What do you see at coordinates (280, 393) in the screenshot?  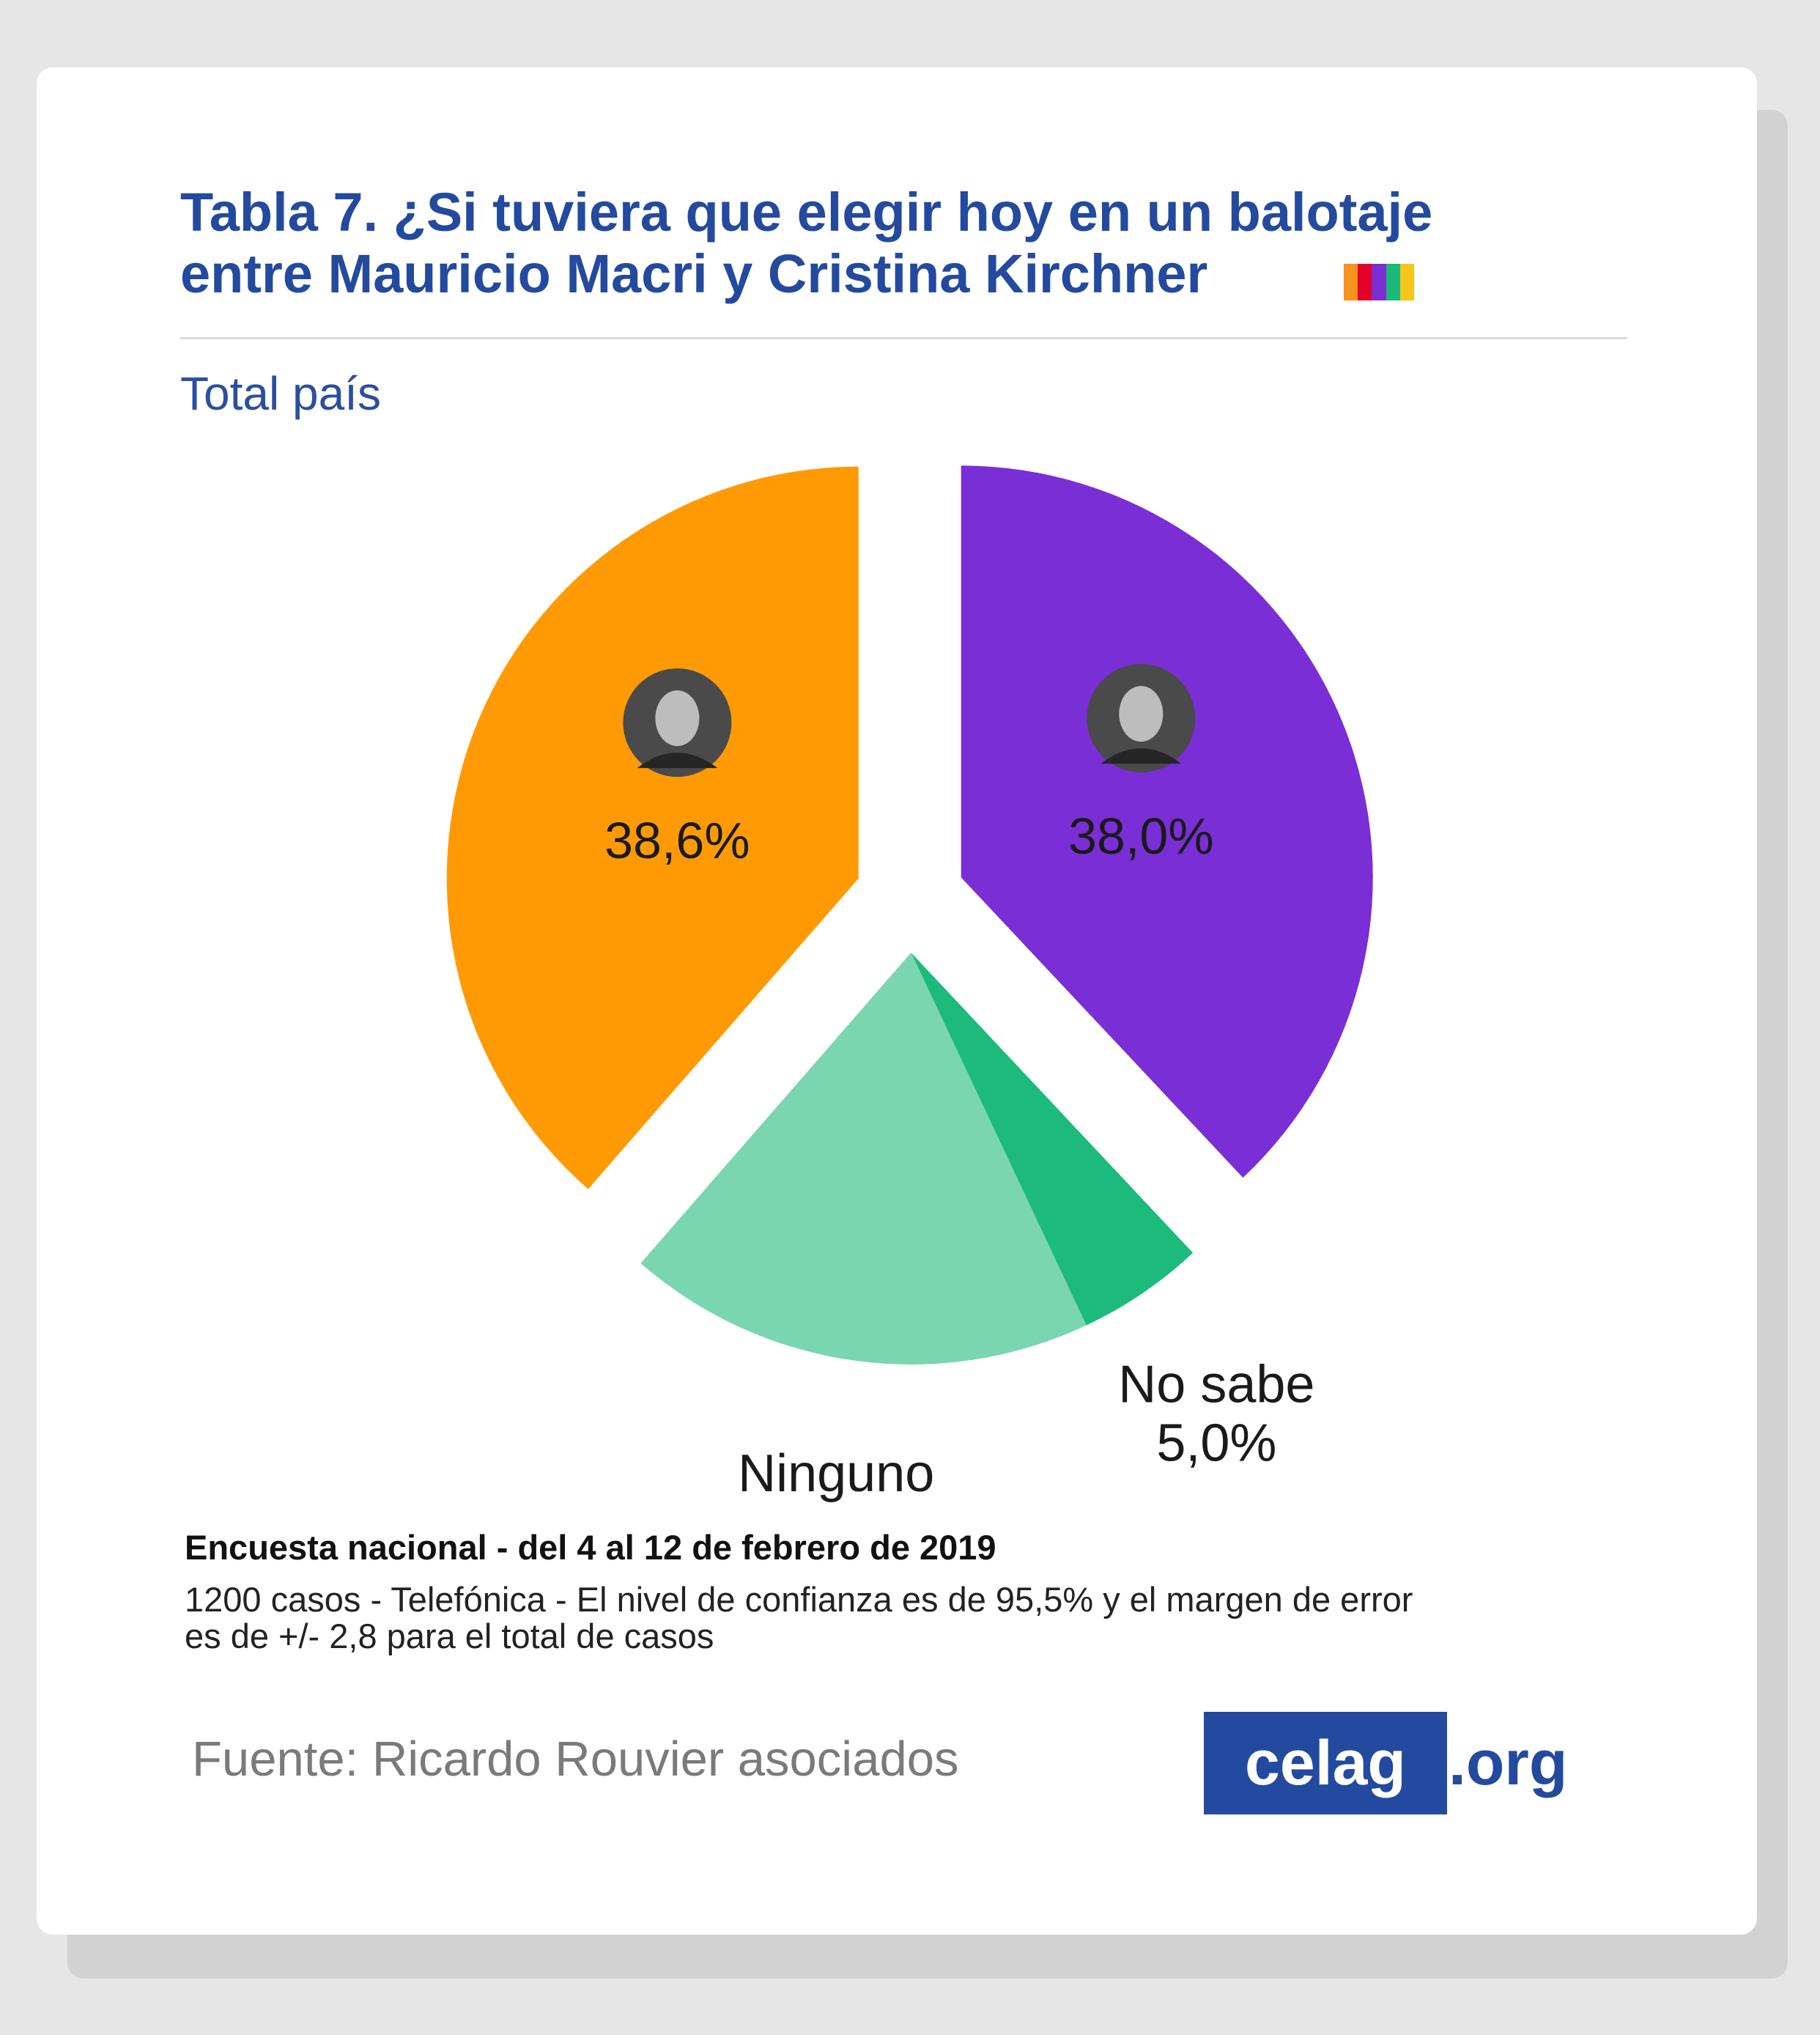 I see `chart-subtitle: Total país` at bounding box center [280, 393].